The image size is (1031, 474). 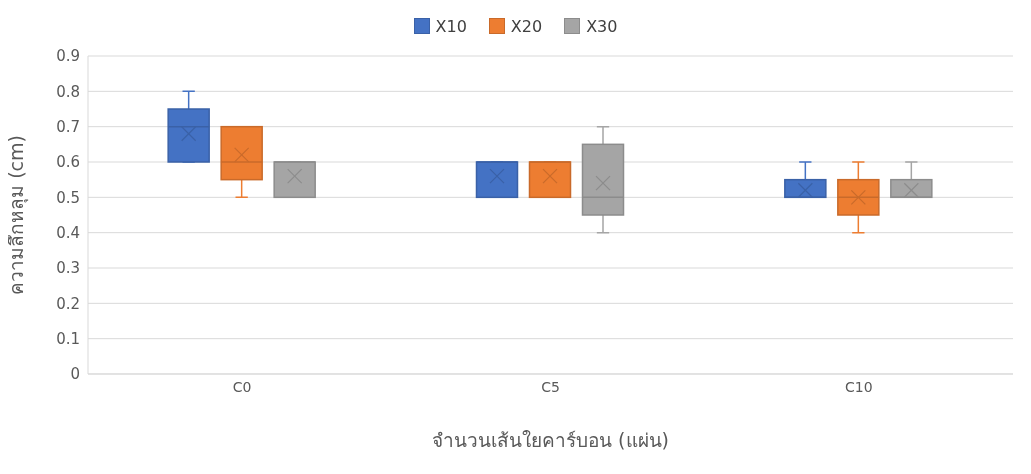 What do you see at coordinates (75, 374) in the screenshot?
I see `y-tick-label: 0` at bounding box center [75, 374].